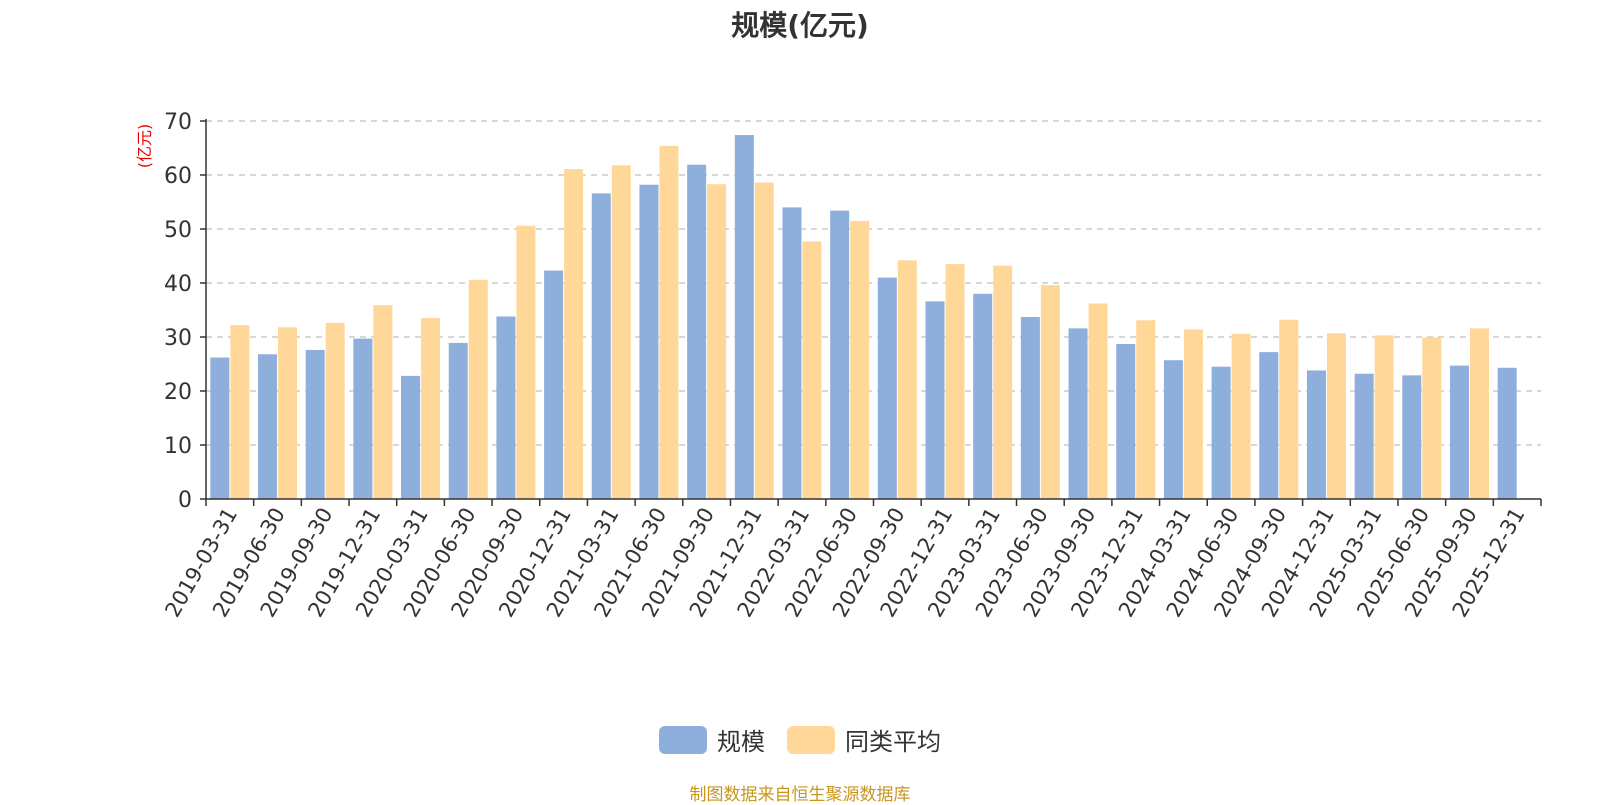  What do you see at coordinates (178, 176) in the screenshot?
I see `y-tick-label: 60` at bounding box center [178, 176].